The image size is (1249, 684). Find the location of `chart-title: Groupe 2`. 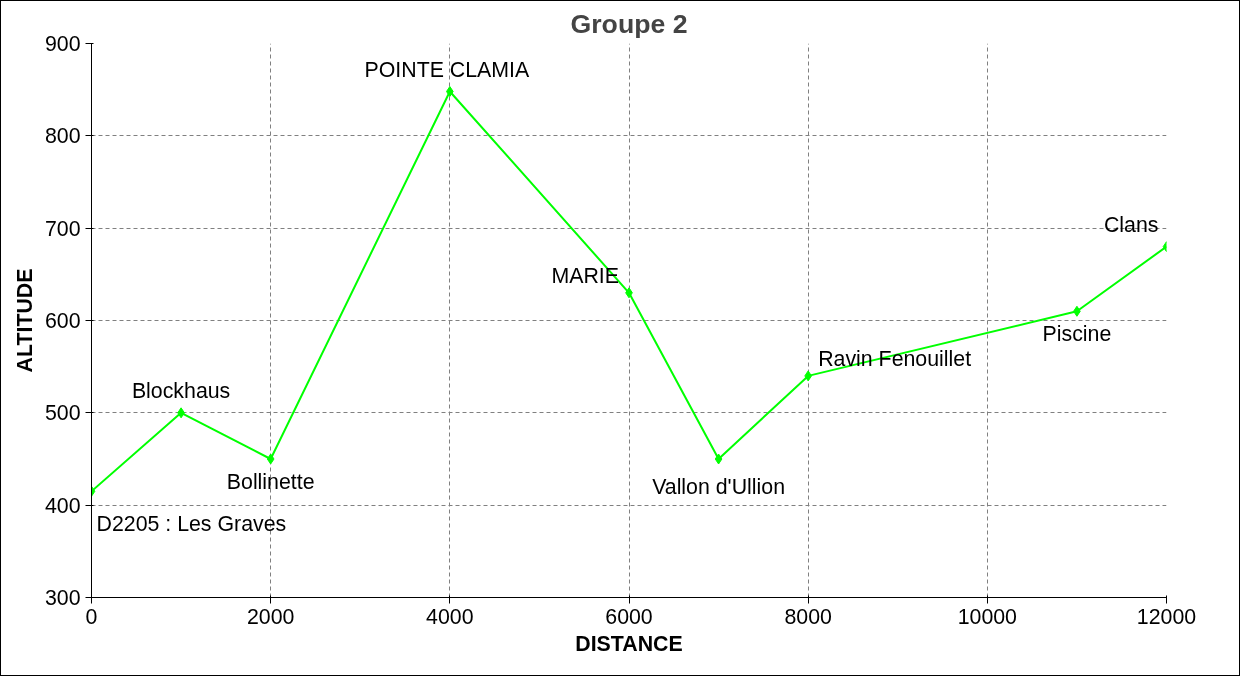

chart-title: Groupe 2 is located at coordinates (629, 23).